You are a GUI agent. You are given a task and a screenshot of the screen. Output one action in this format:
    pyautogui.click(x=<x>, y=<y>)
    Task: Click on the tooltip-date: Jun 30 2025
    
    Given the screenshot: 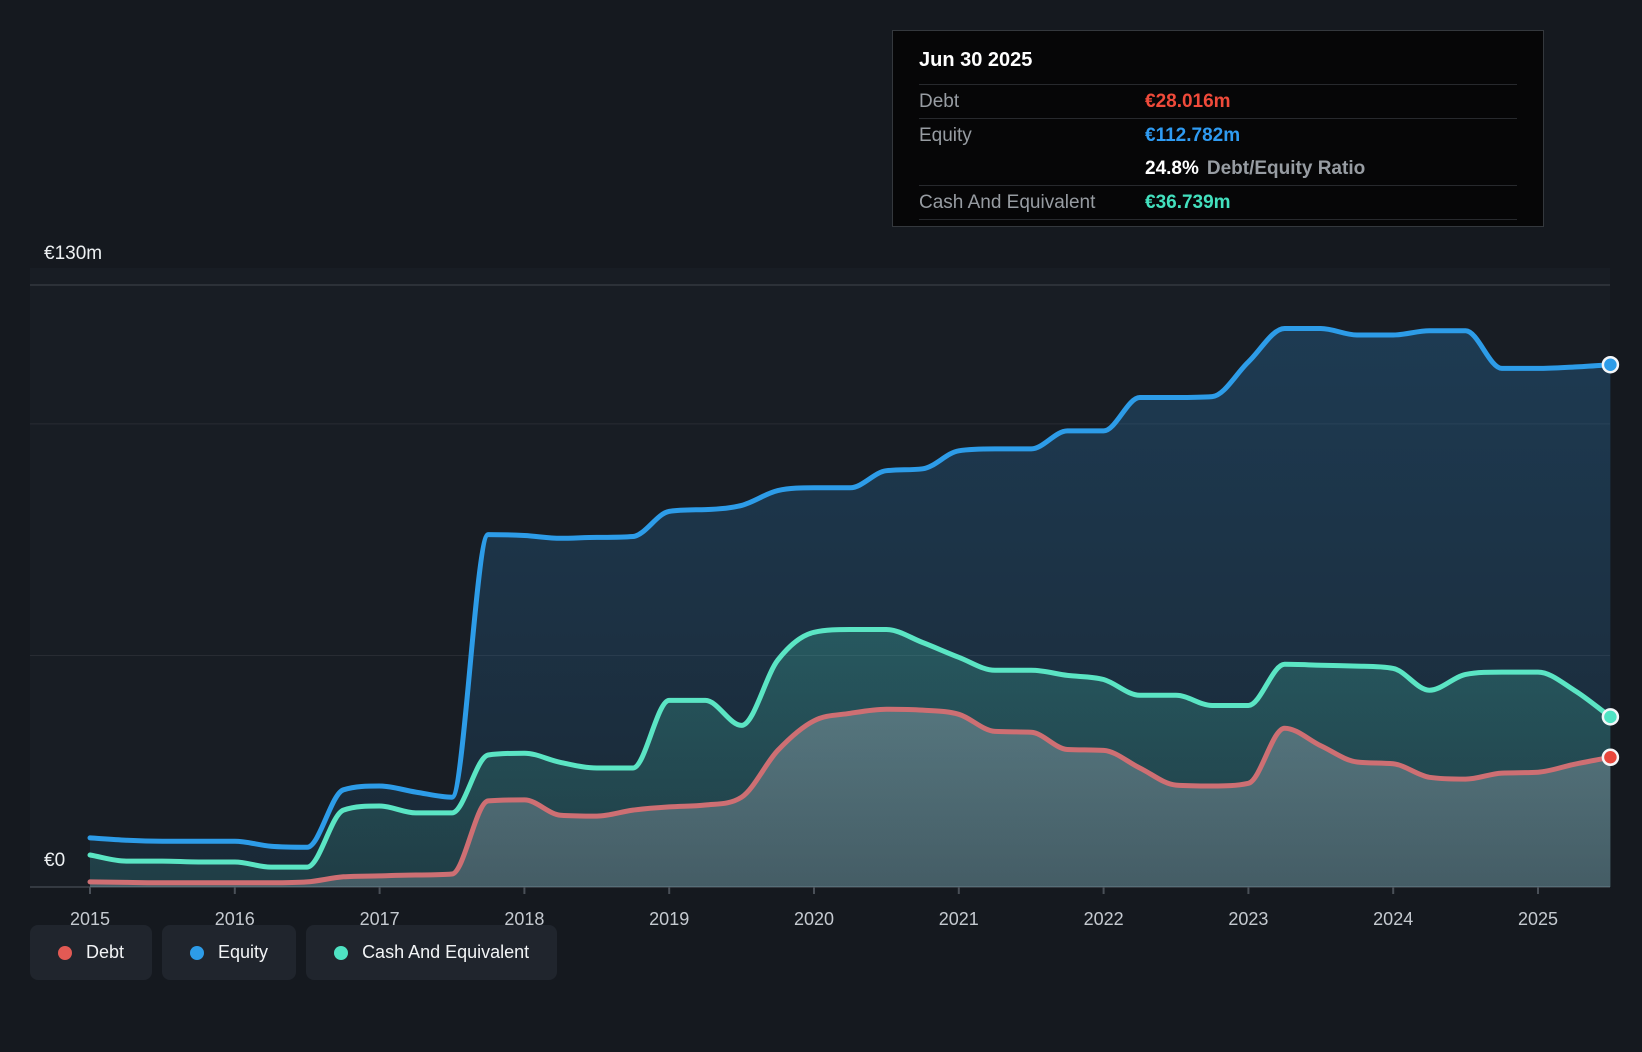 What is the action you would take?
    pyautogui.click(x=1218, y=63)
    